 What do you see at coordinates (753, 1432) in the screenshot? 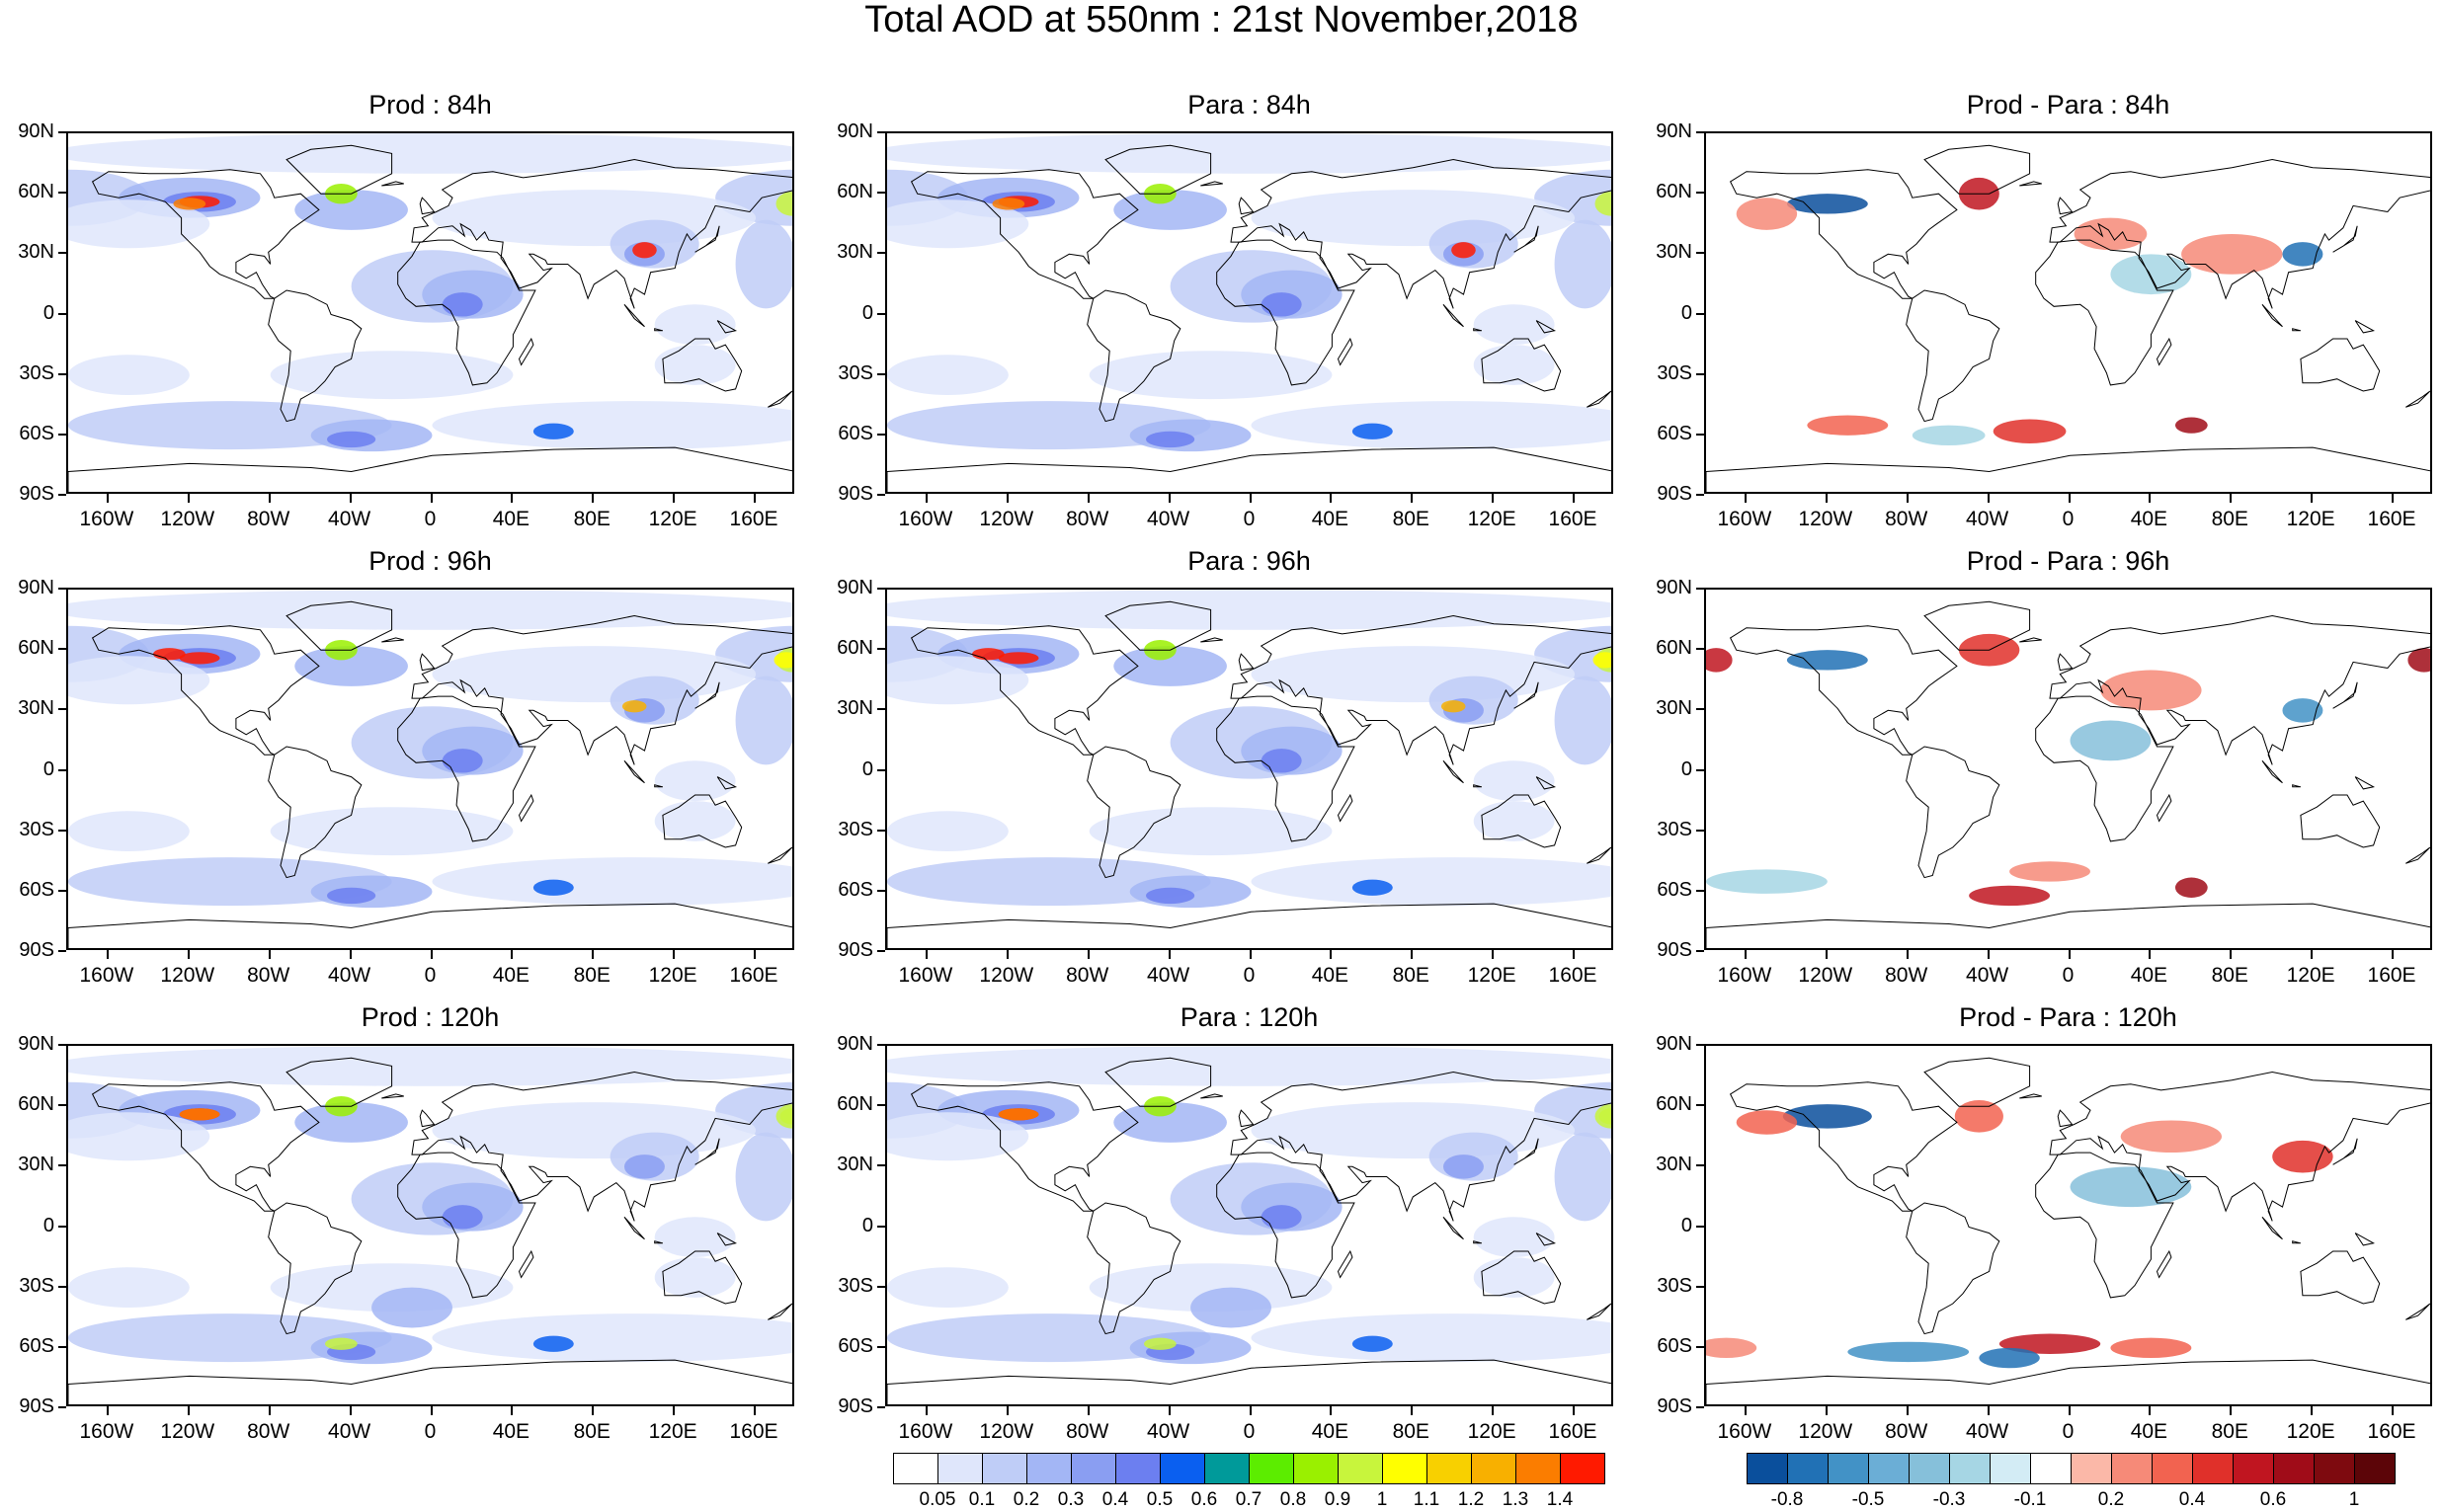
I see `longitude-label: 160E` at bounding box center [753, 1432].